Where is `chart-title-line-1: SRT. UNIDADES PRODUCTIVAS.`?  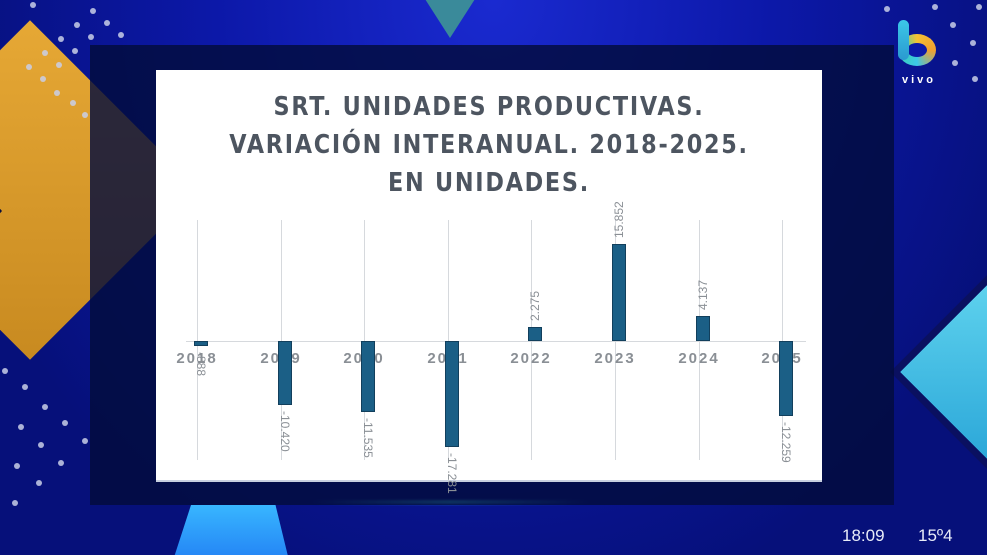 chart-title-line-1: SRT. UNIDADES PRODUCTIVAS. is located at coordinates (489, 107).